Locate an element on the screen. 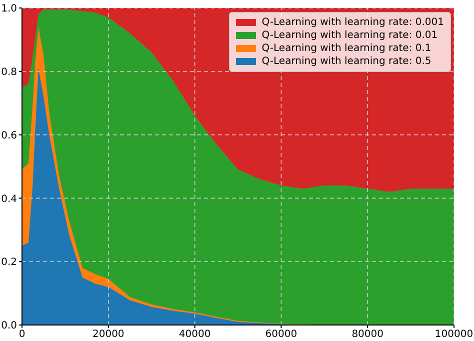 Image resolution: width=474 pixels, height=341 pixels. x-tick-label: 60000 is located at coordinates (281, 334).